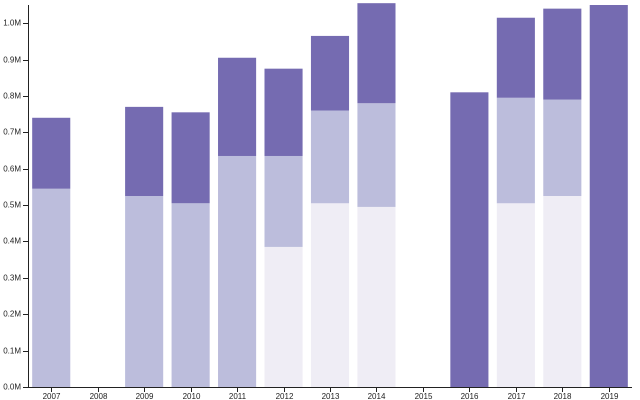  I want to click on x-tick-label: 2014, so click(377, 396).